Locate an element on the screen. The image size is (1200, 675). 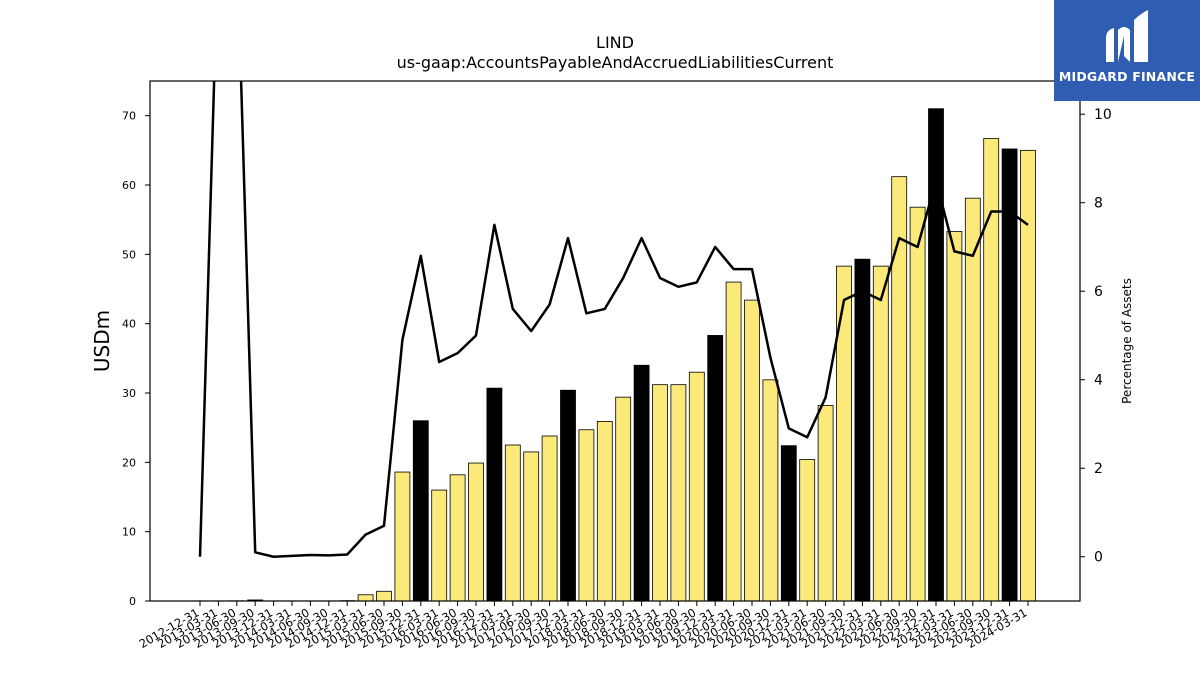
midgard-finance-logo: MIDGARD FINANCE is located at coordinates (1127, 50).